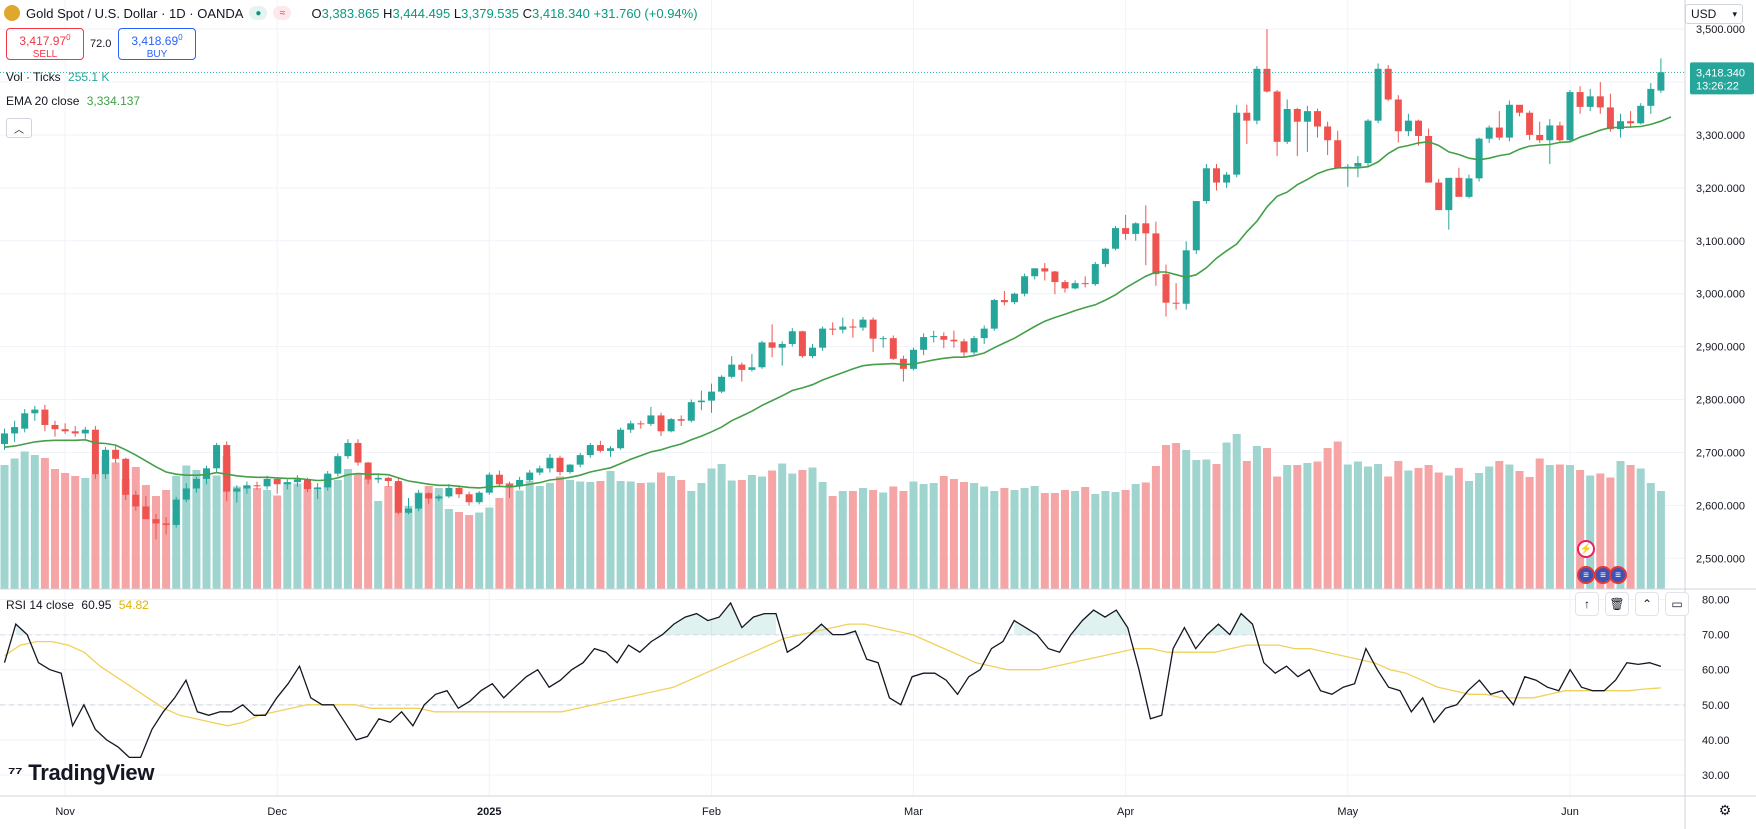 The image size is (1756, 829). I want to click on volume-legend: Vol · Ticks 255.1 K, so click(58, 77).